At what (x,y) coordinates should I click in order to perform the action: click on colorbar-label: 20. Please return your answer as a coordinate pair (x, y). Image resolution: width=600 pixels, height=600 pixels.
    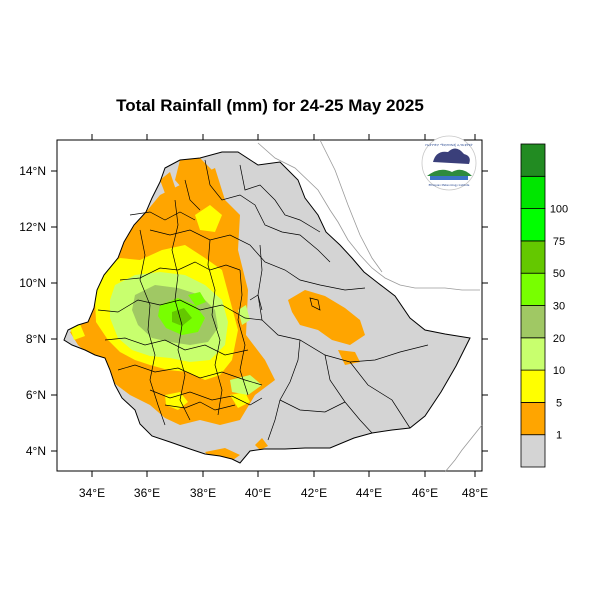
    Looking at the image, I should click on (559, 339).